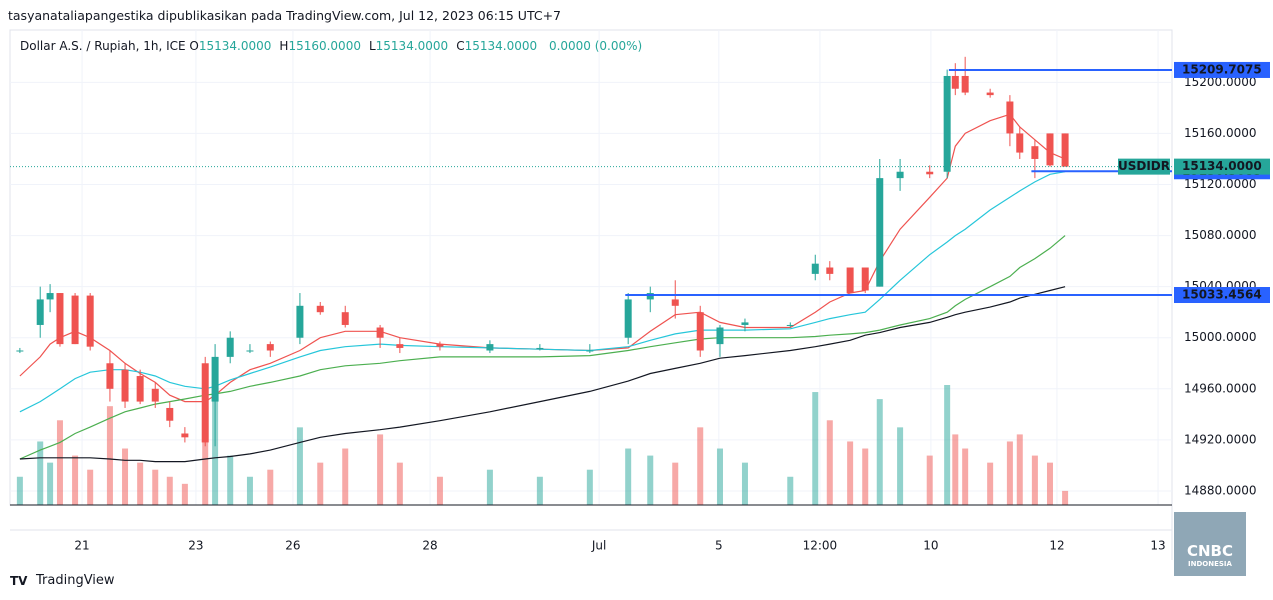 Image resolution: width=1273 pixels, height=600 pixels. I want to click on y-tick-label: 15000.0000, so click(1220, 337).